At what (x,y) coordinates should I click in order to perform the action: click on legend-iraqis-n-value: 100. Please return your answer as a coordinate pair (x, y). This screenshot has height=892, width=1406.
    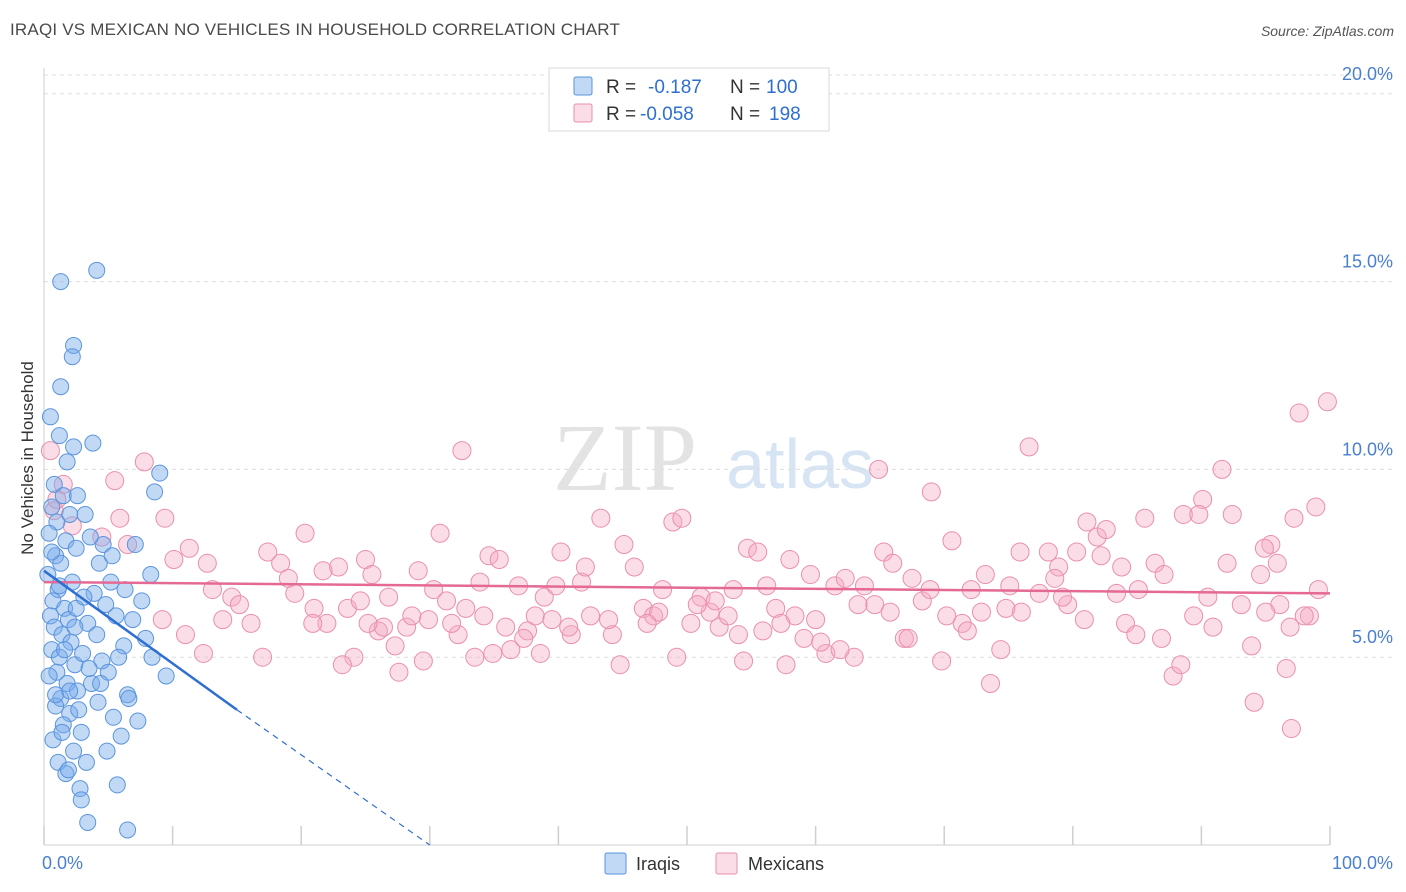
    Looking at the image, I should click on (782, 87).